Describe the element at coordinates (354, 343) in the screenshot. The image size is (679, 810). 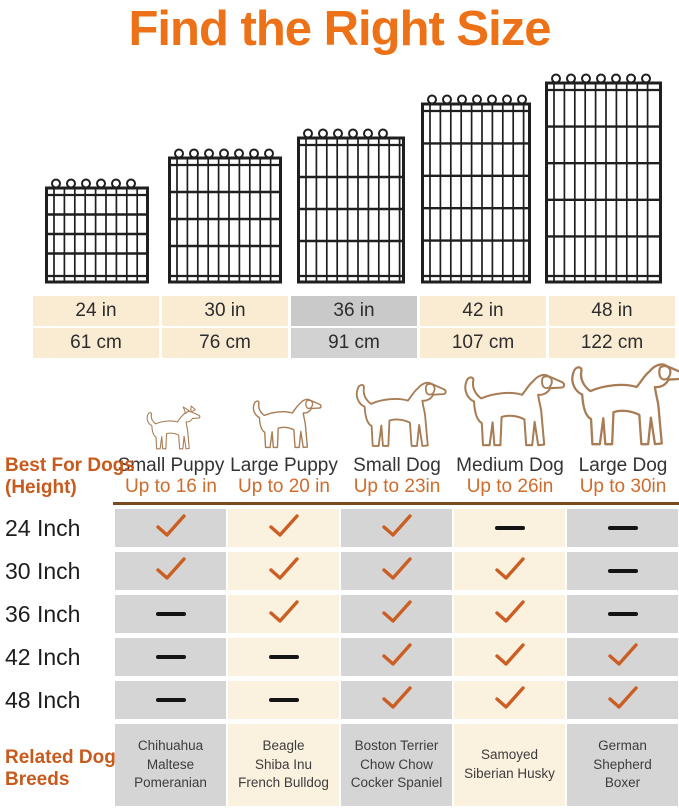
I see `size-cell-cm-91cm: 91 cm` at that location.